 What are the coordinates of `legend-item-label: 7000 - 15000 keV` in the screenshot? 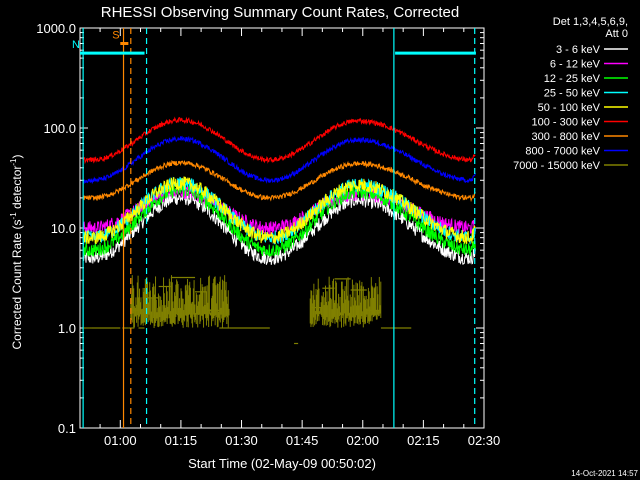 It's located at (557, 166).